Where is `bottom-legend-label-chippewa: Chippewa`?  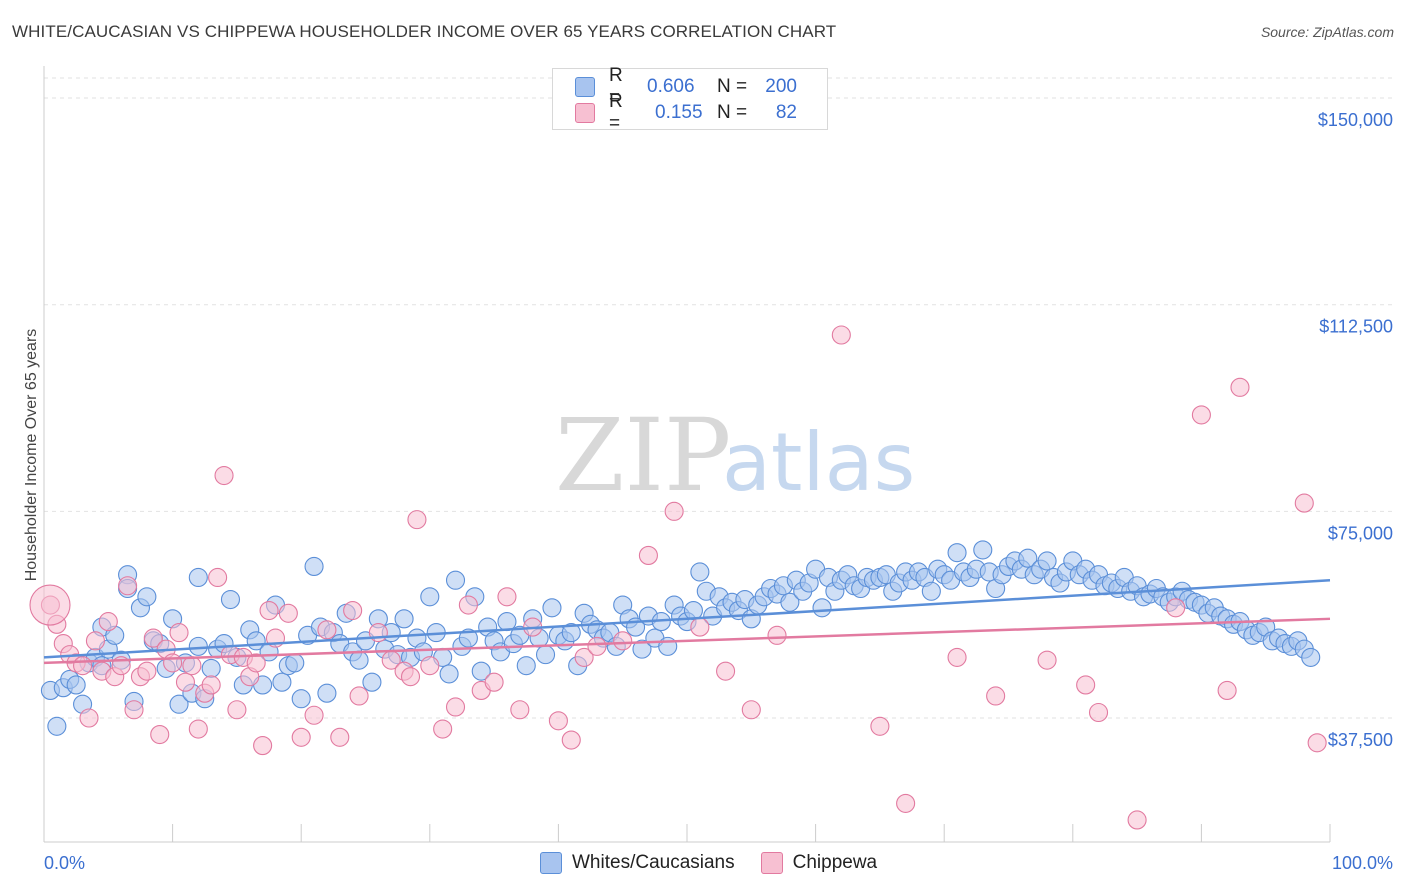 bottom-legend-label-chippewa: Chippewa is located at coordinates (835, 862).